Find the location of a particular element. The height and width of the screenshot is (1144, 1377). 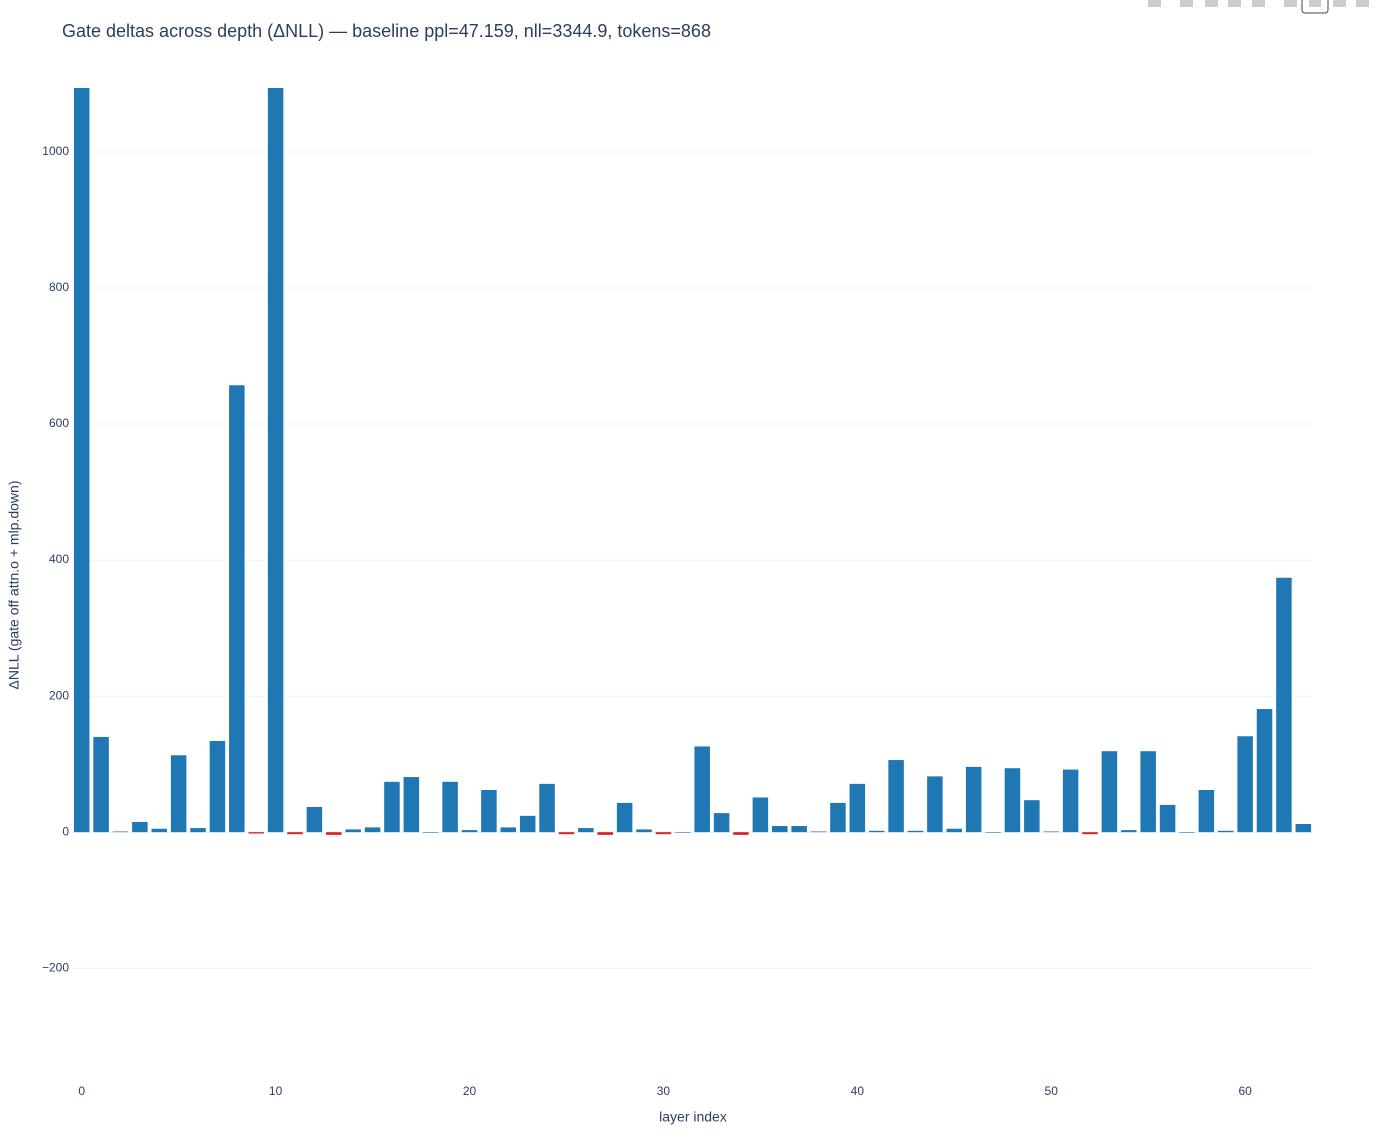

y-tick-label: 0 is located at coordinates (65, 831).